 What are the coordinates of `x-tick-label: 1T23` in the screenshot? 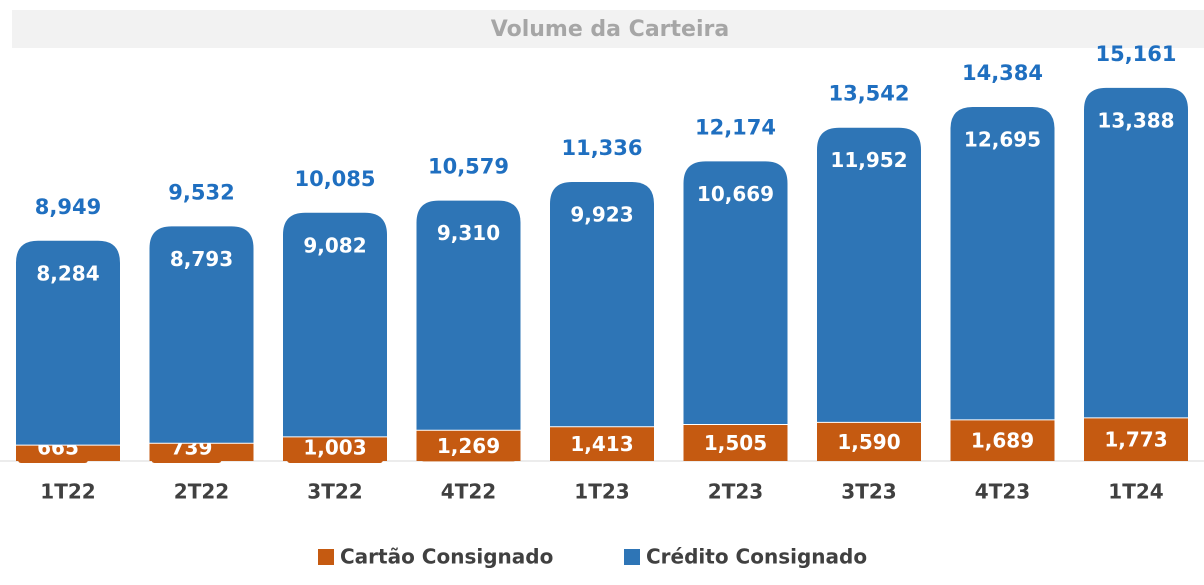 It's located at (601, 492).